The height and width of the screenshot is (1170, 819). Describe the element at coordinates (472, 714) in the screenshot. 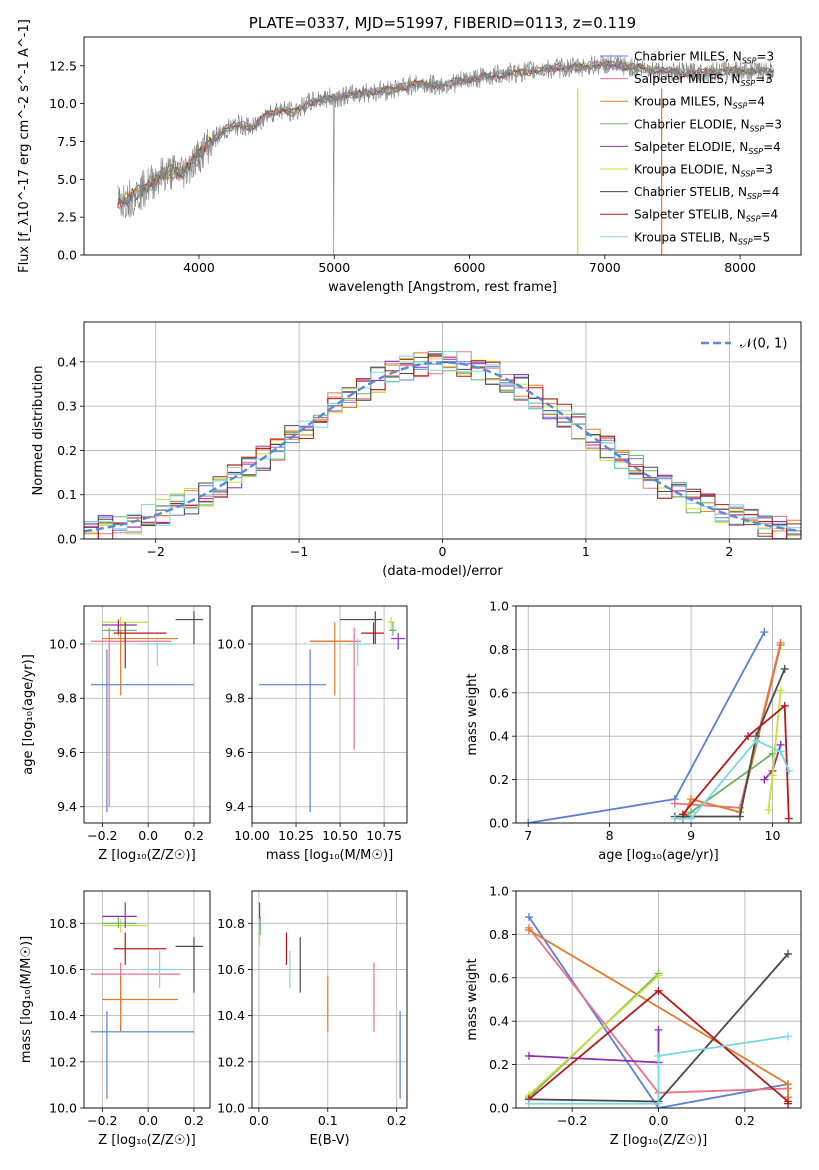

I see `y-axis-label: mass weight` at that location.